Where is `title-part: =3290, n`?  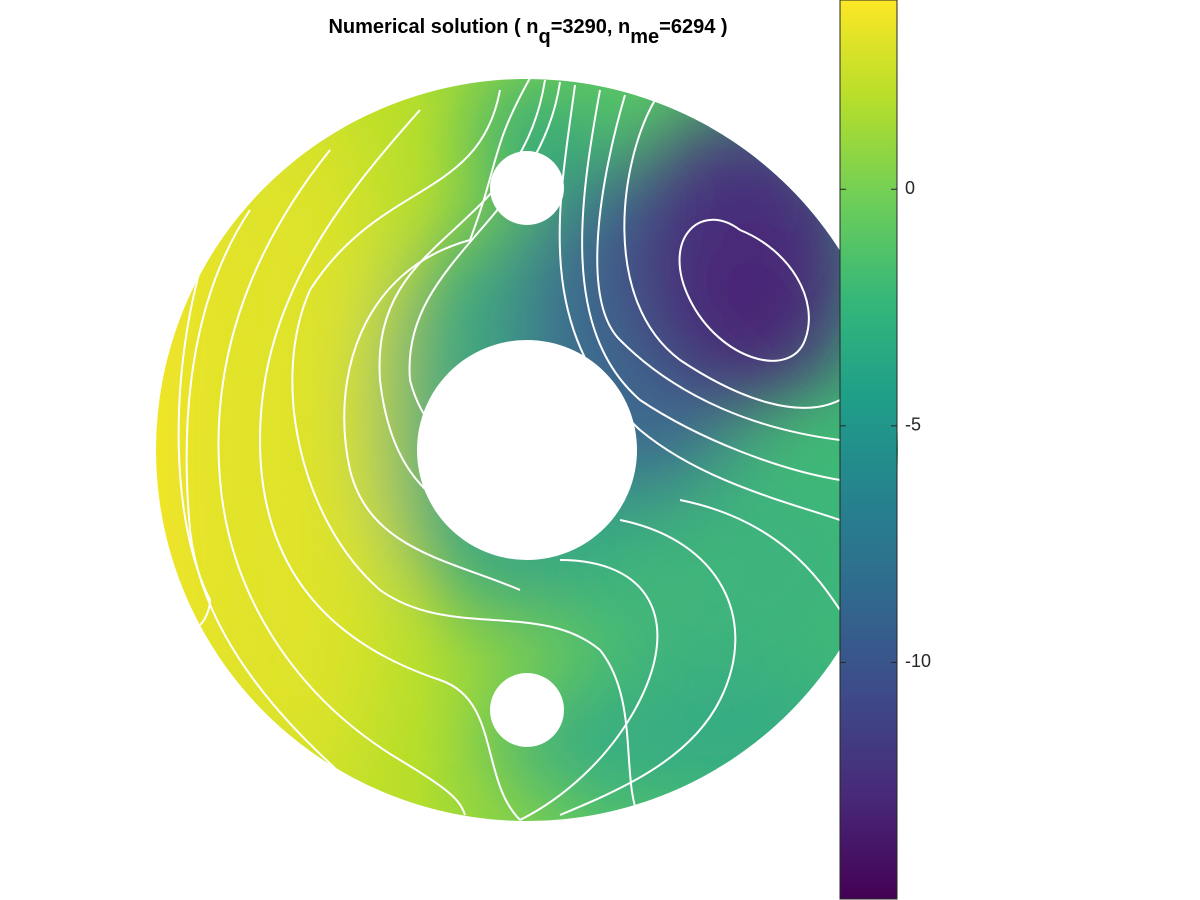 title-part: =3290, n is located at coordinates (591, 27).